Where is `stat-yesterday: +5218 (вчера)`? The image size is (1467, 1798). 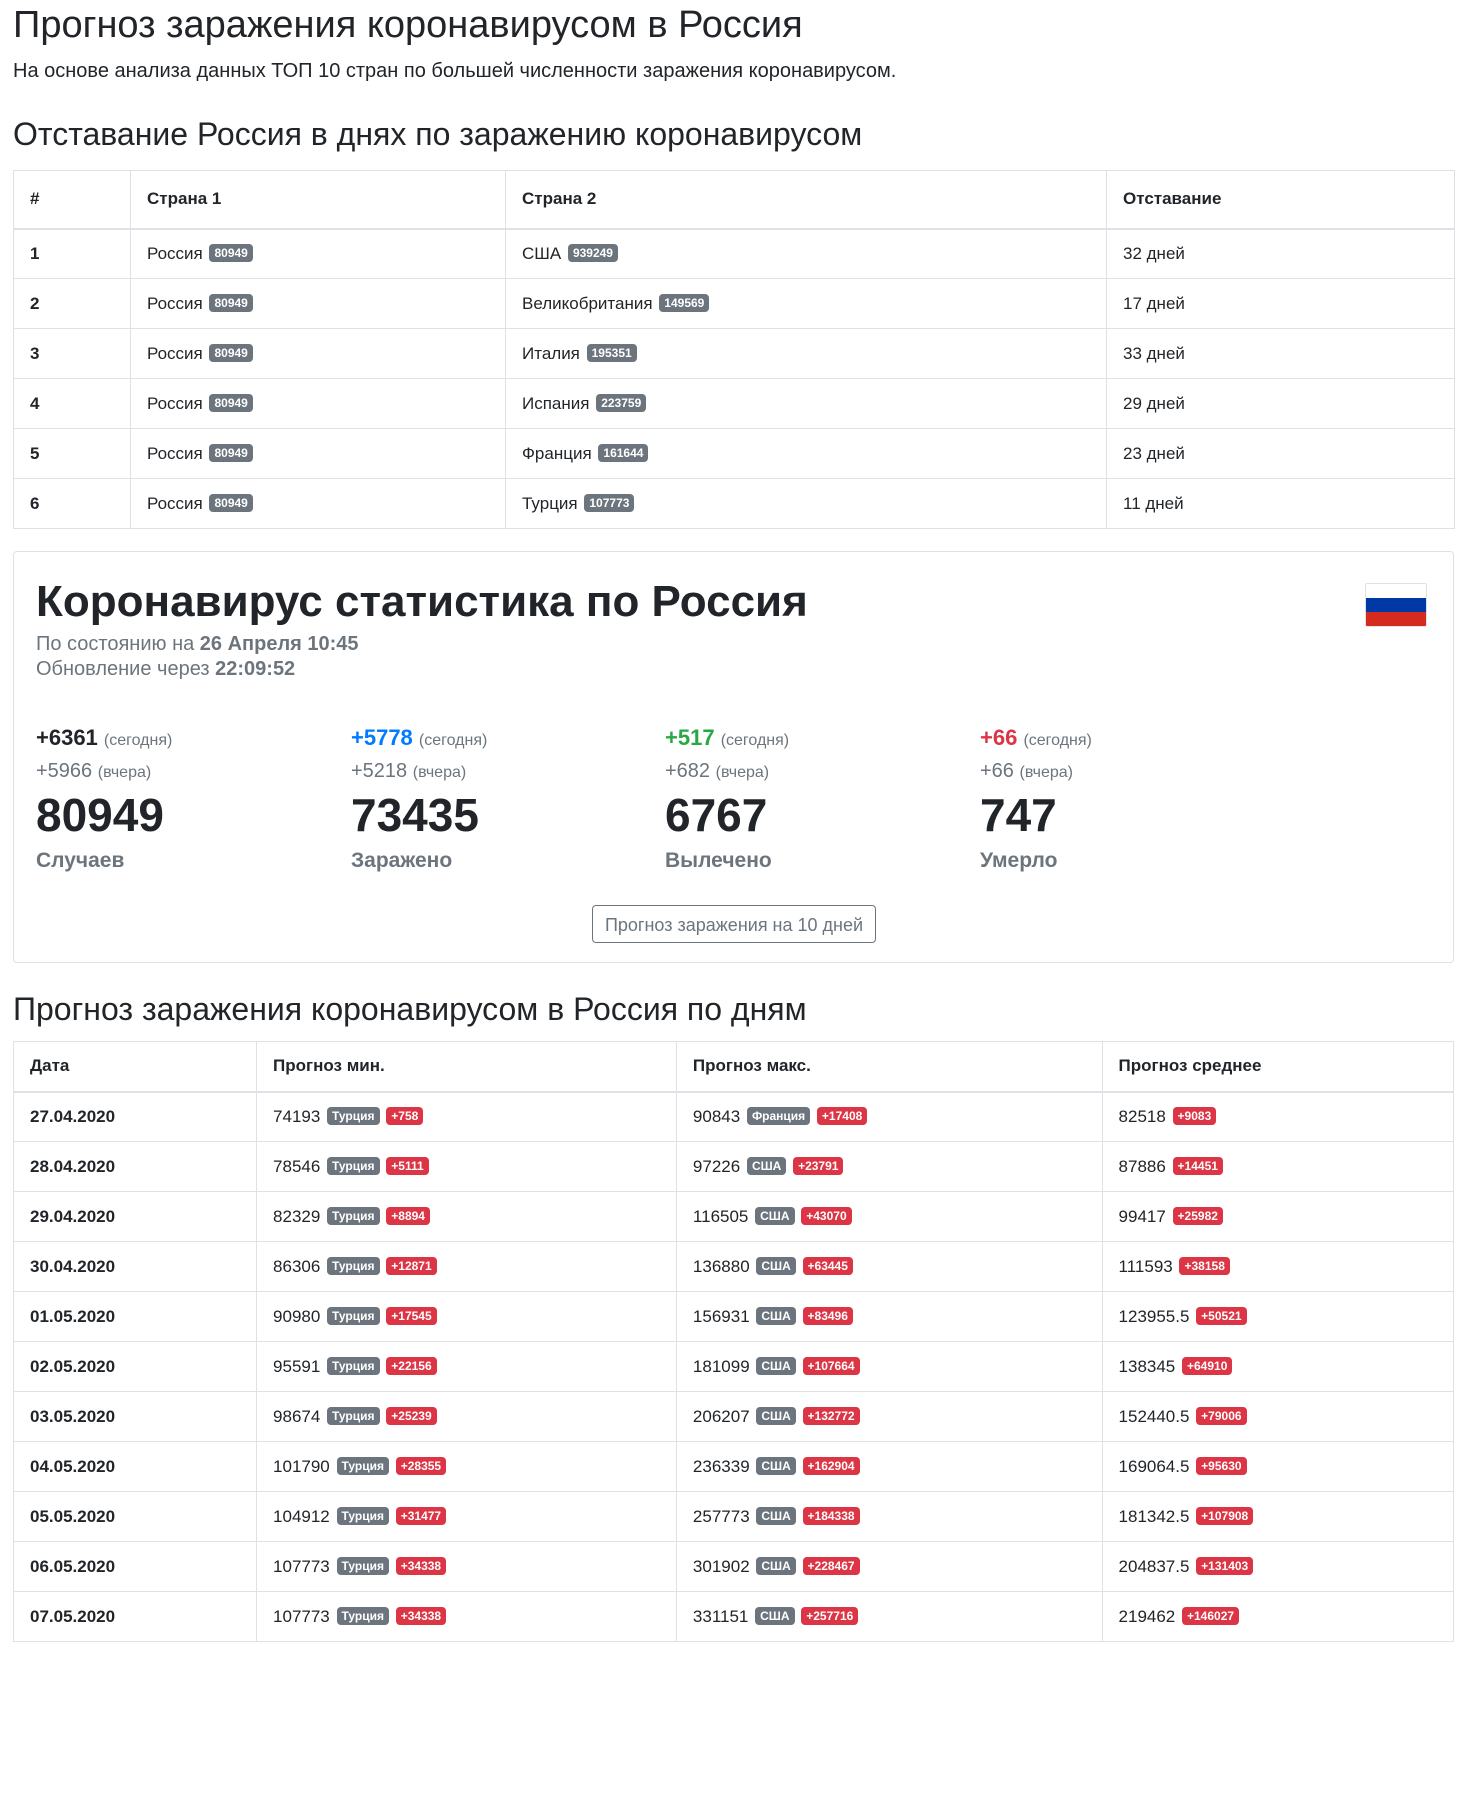 stat-yesterday: +5218 (вчера) is located at coordinates (516, 772).